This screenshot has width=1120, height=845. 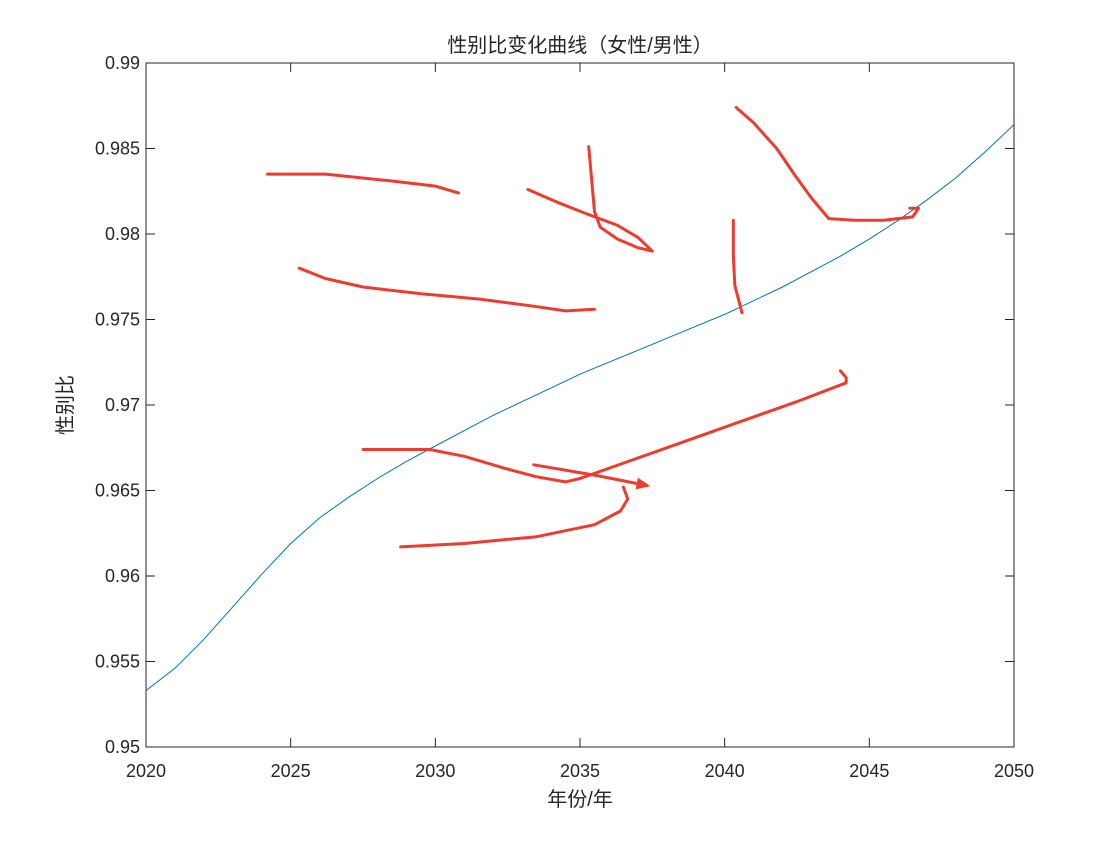 What do you see at coordinates (117, 149) in the screenshot?
I see `y-tick-label: 0.985` at bounding box center [117, 149].